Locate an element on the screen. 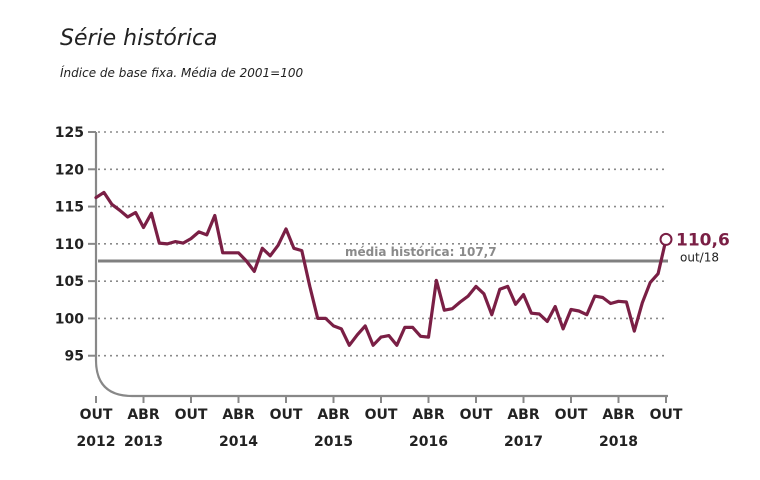 Image resolution: width=760 pixels, height=480 pixels. y-tick-label: 105 is located at coordinates (69, 282).